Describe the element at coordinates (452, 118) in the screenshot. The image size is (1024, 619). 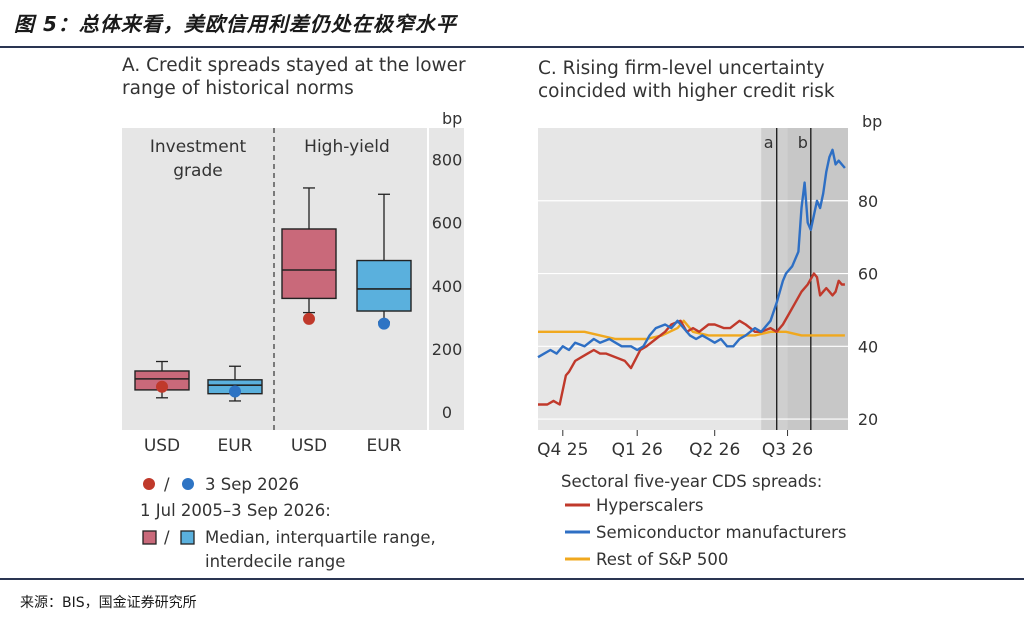
I see `panel-a-unit: bp` at that location.